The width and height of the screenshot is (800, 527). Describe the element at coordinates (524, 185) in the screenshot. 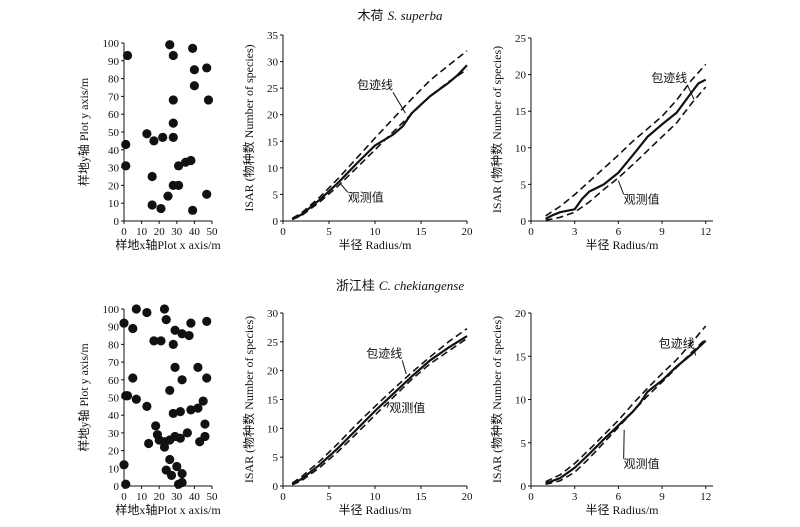

I see `y-tick-label: 5` at that location.